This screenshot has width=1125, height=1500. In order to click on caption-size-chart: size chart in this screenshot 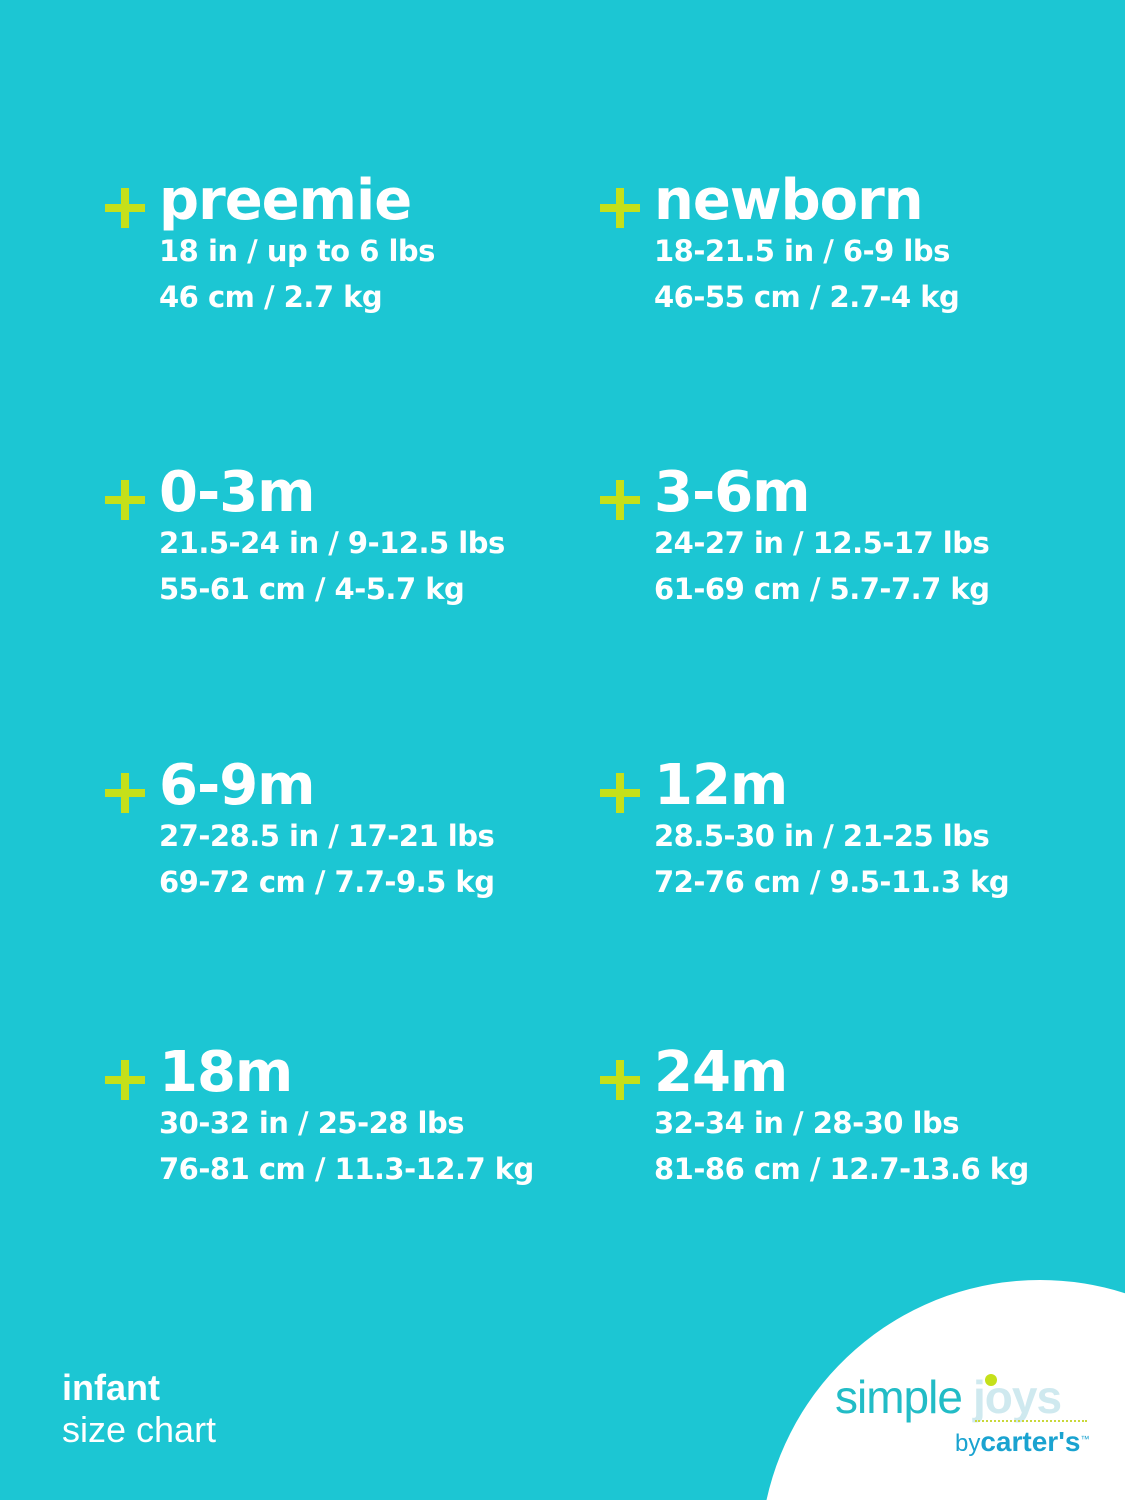, I will do `click(139, 1429)`.